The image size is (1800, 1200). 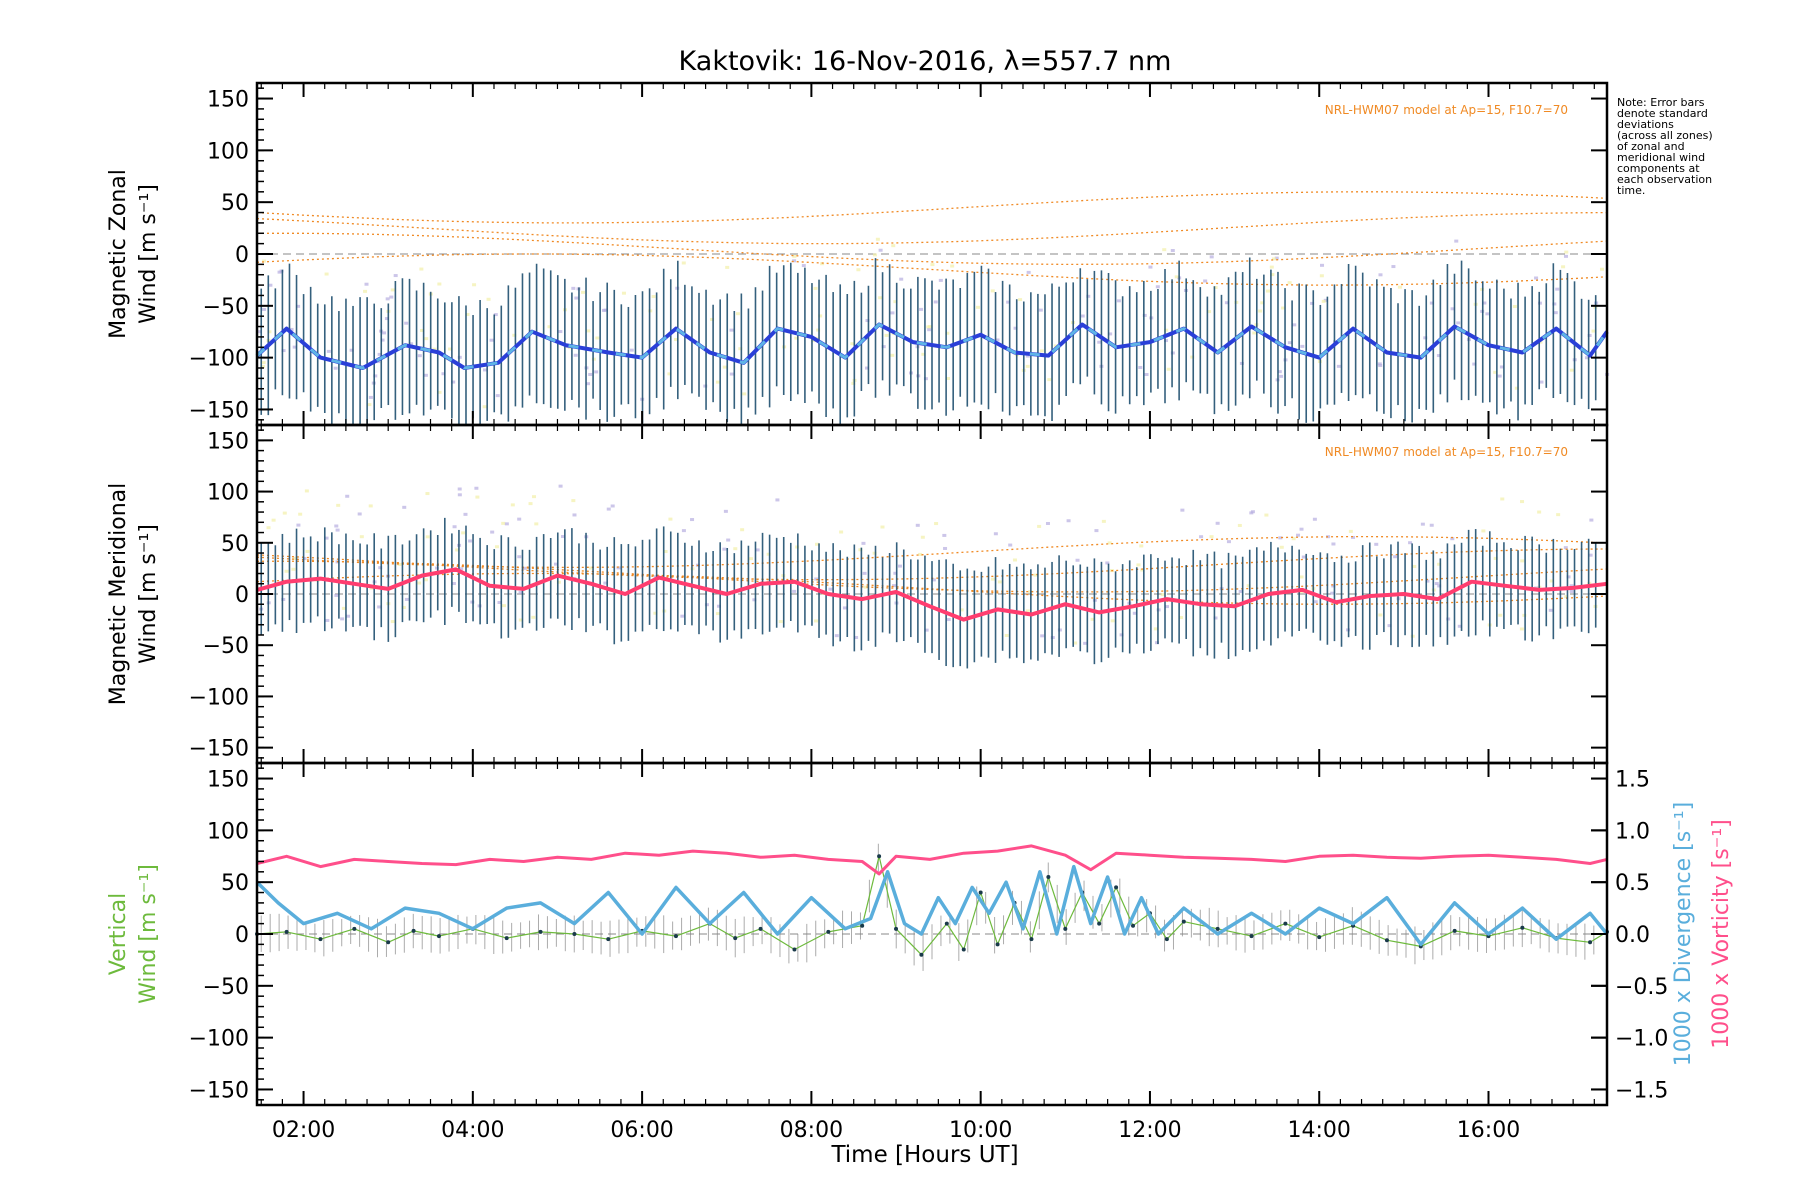 I want to click on note-line: time., so click(x=1631, y=190).